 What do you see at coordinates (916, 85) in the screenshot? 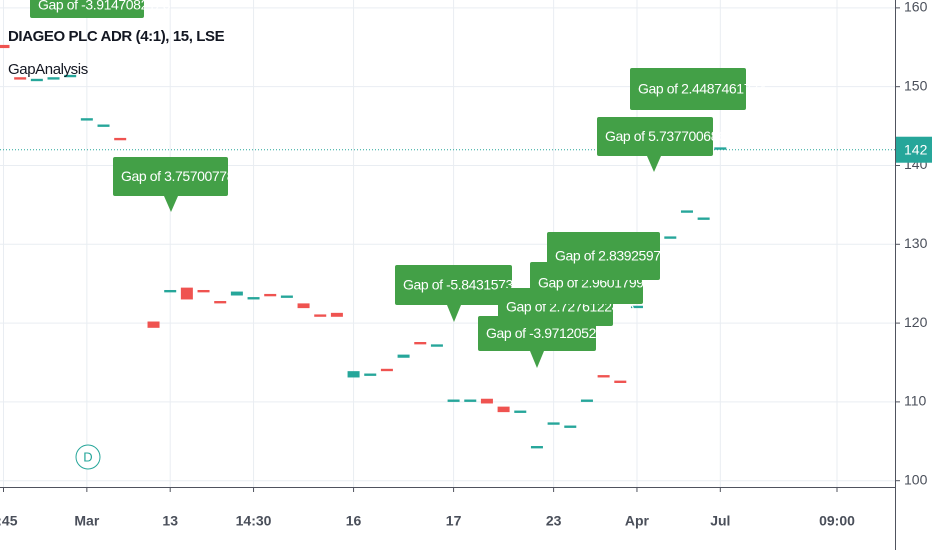
I see `y-tick-label: 150` at bounding box center [916, 85].